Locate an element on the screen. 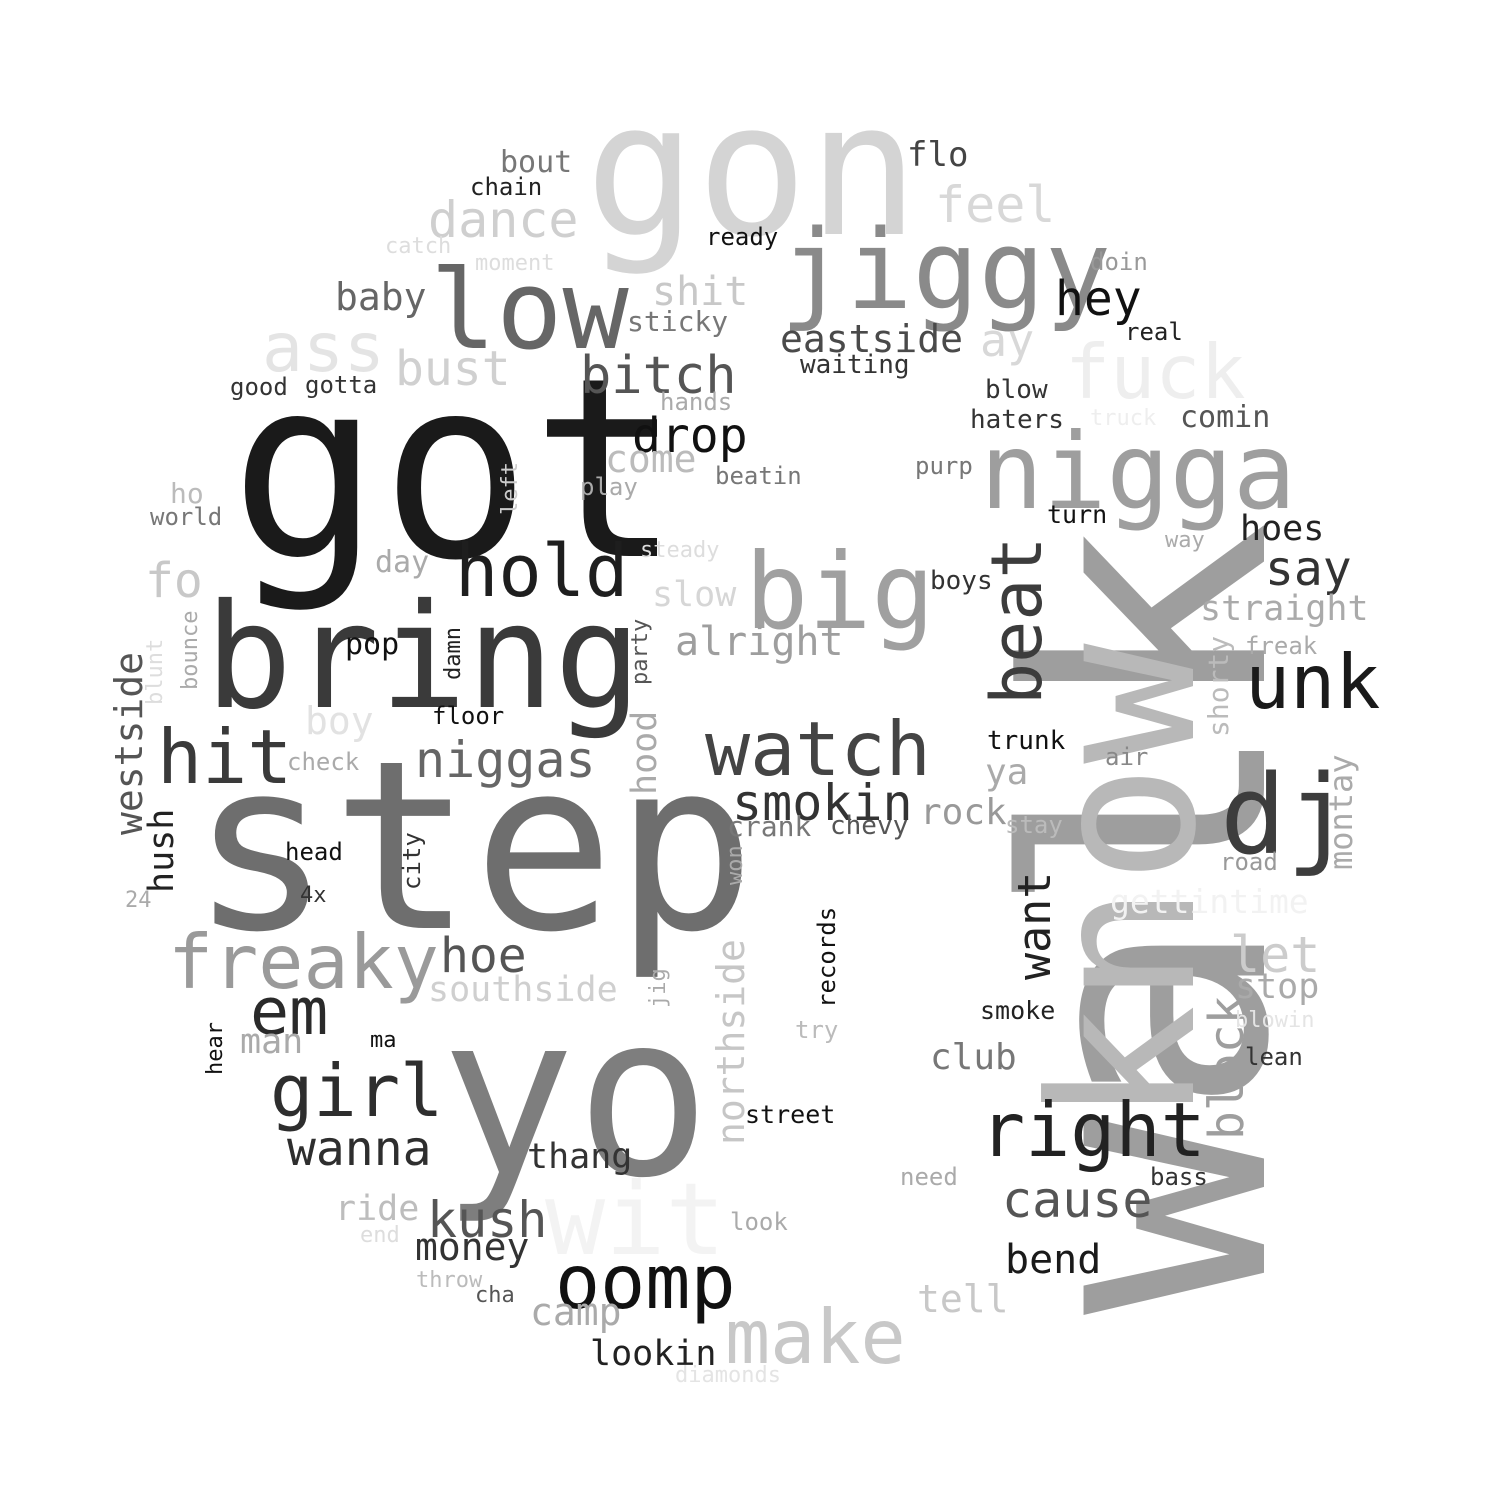 This screenshot has height=1500, width=1500. word: thang is located at coordinates (580, 1157).